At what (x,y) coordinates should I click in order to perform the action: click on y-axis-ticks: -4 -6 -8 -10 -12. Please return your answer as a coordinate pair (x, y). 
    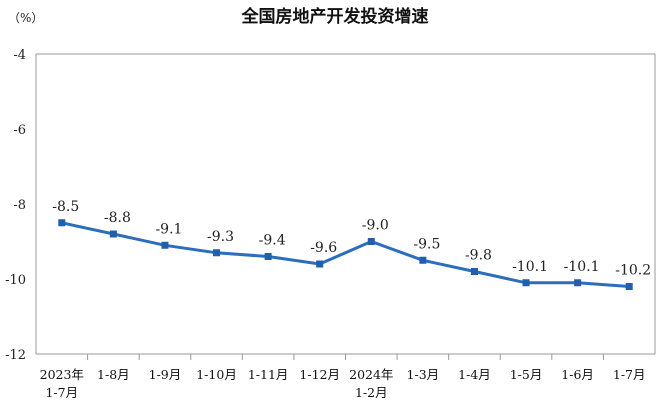
    Looking at the image, I should click on (15, 205).